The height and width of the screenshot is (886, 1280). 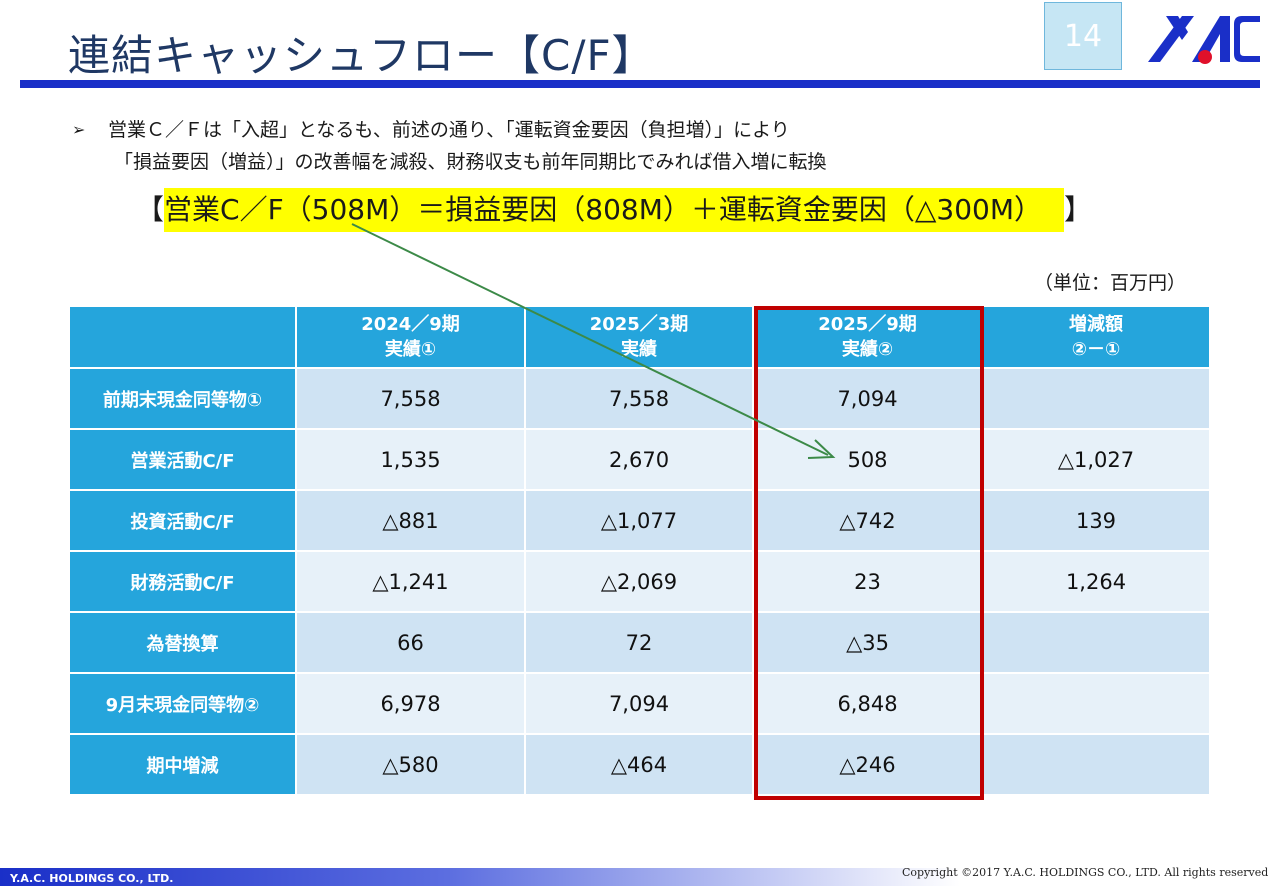 I want to click on cell-2025-9: △35, so click(x=867, y=642).